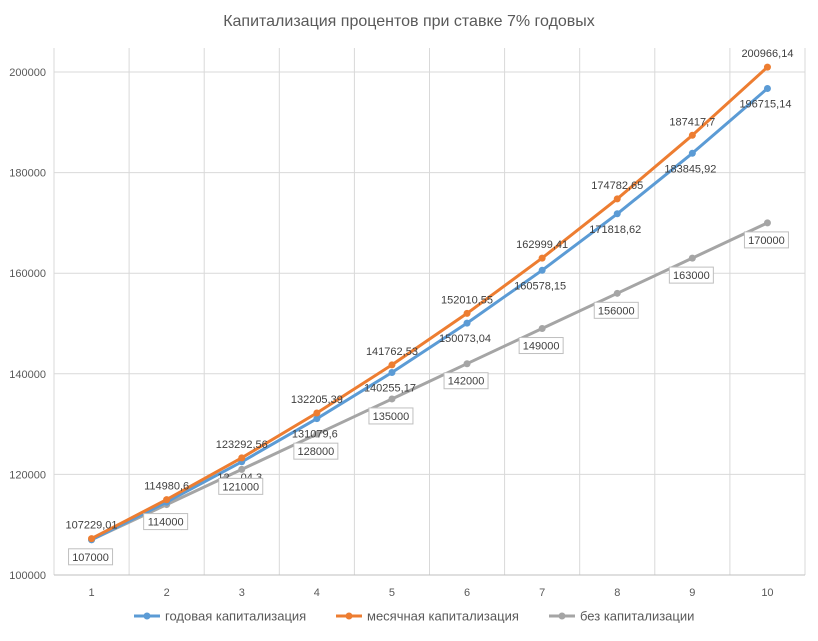 This screenshot has width=818, height=641. I want to click on data-label: 171818,62, so click(615, 230).